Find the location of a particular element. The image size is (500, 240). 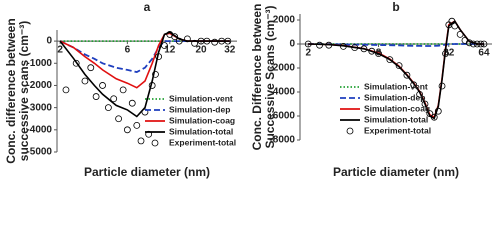

chart-title: b is located at coordinates (395, 7).